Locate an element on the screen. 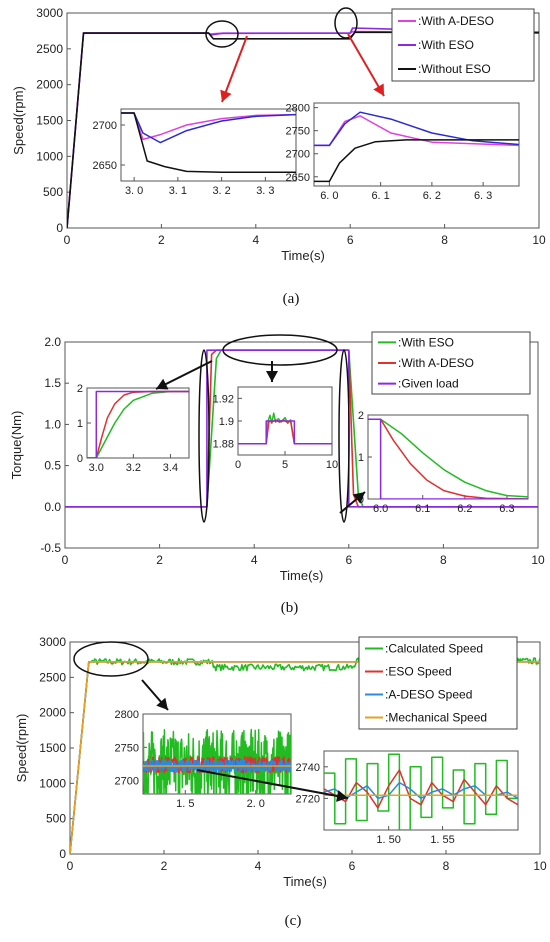 This screenshot has width=550, height=942. chart-a-zoom-arrowhead is located at coordinates (378, 89).